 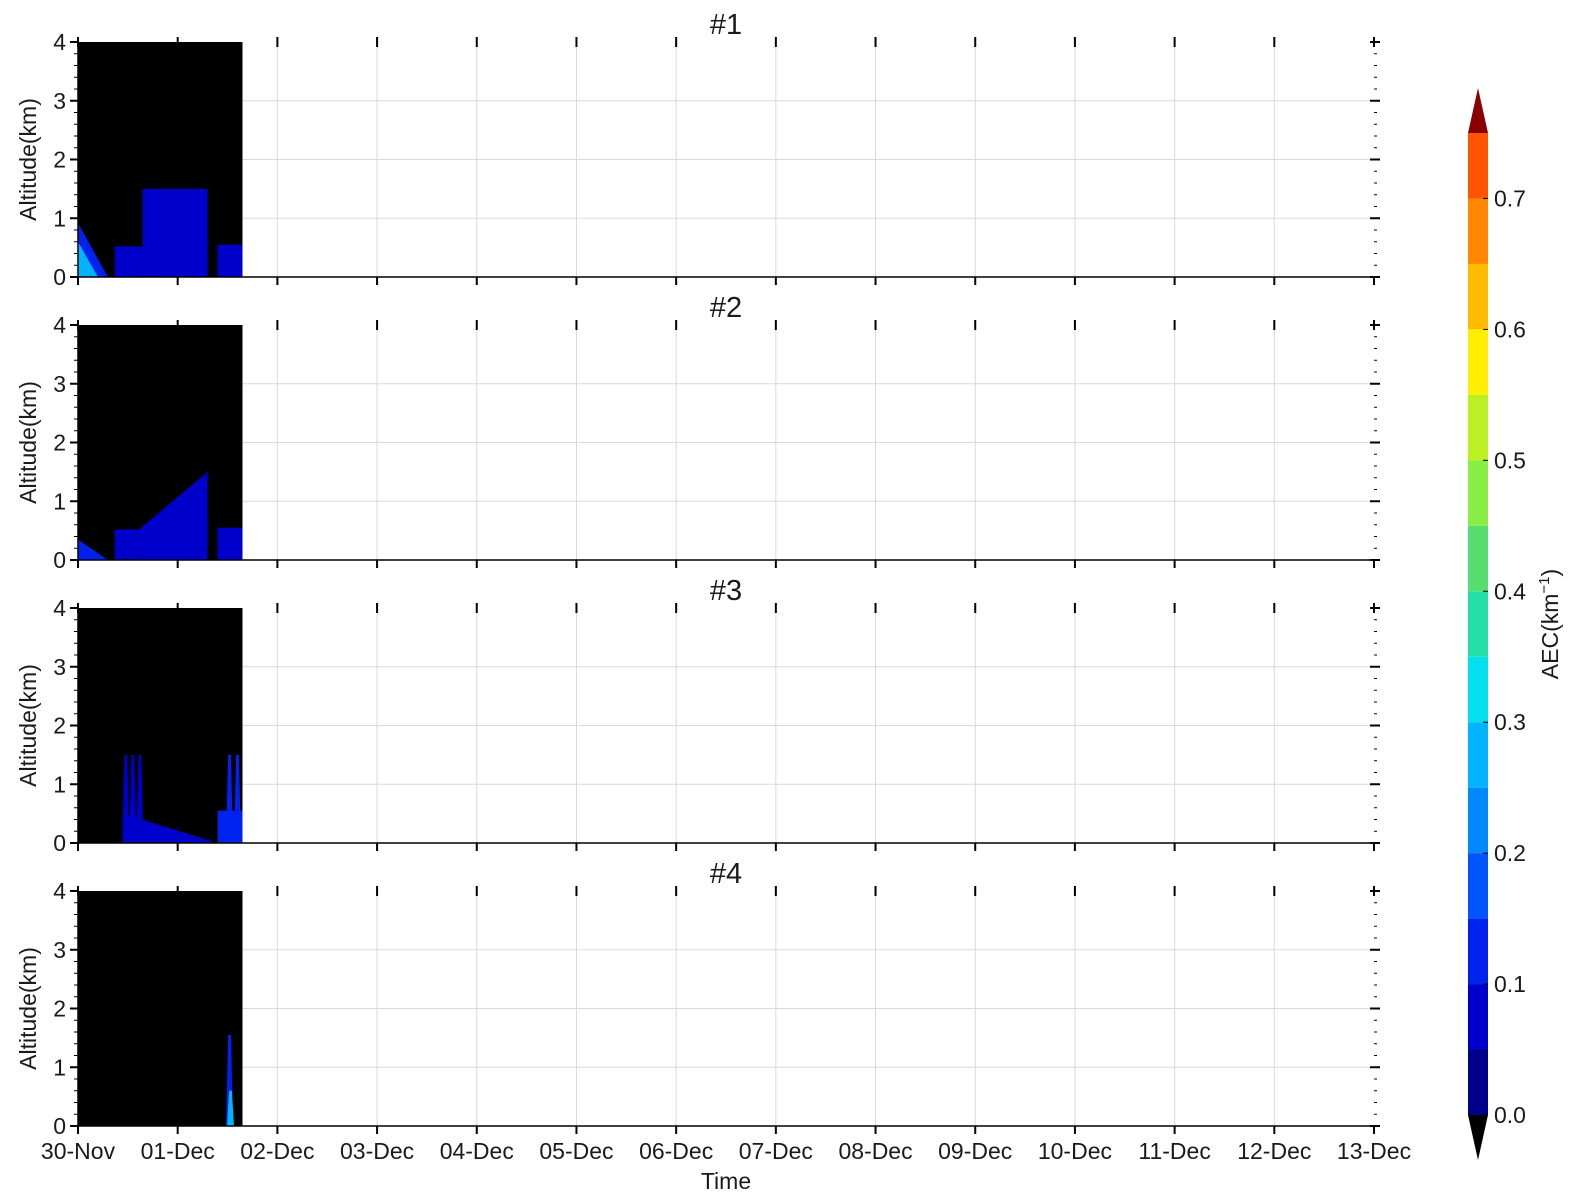 I want to click on colorbar-tick-label: 0.4, so click(x=1510, y=591).